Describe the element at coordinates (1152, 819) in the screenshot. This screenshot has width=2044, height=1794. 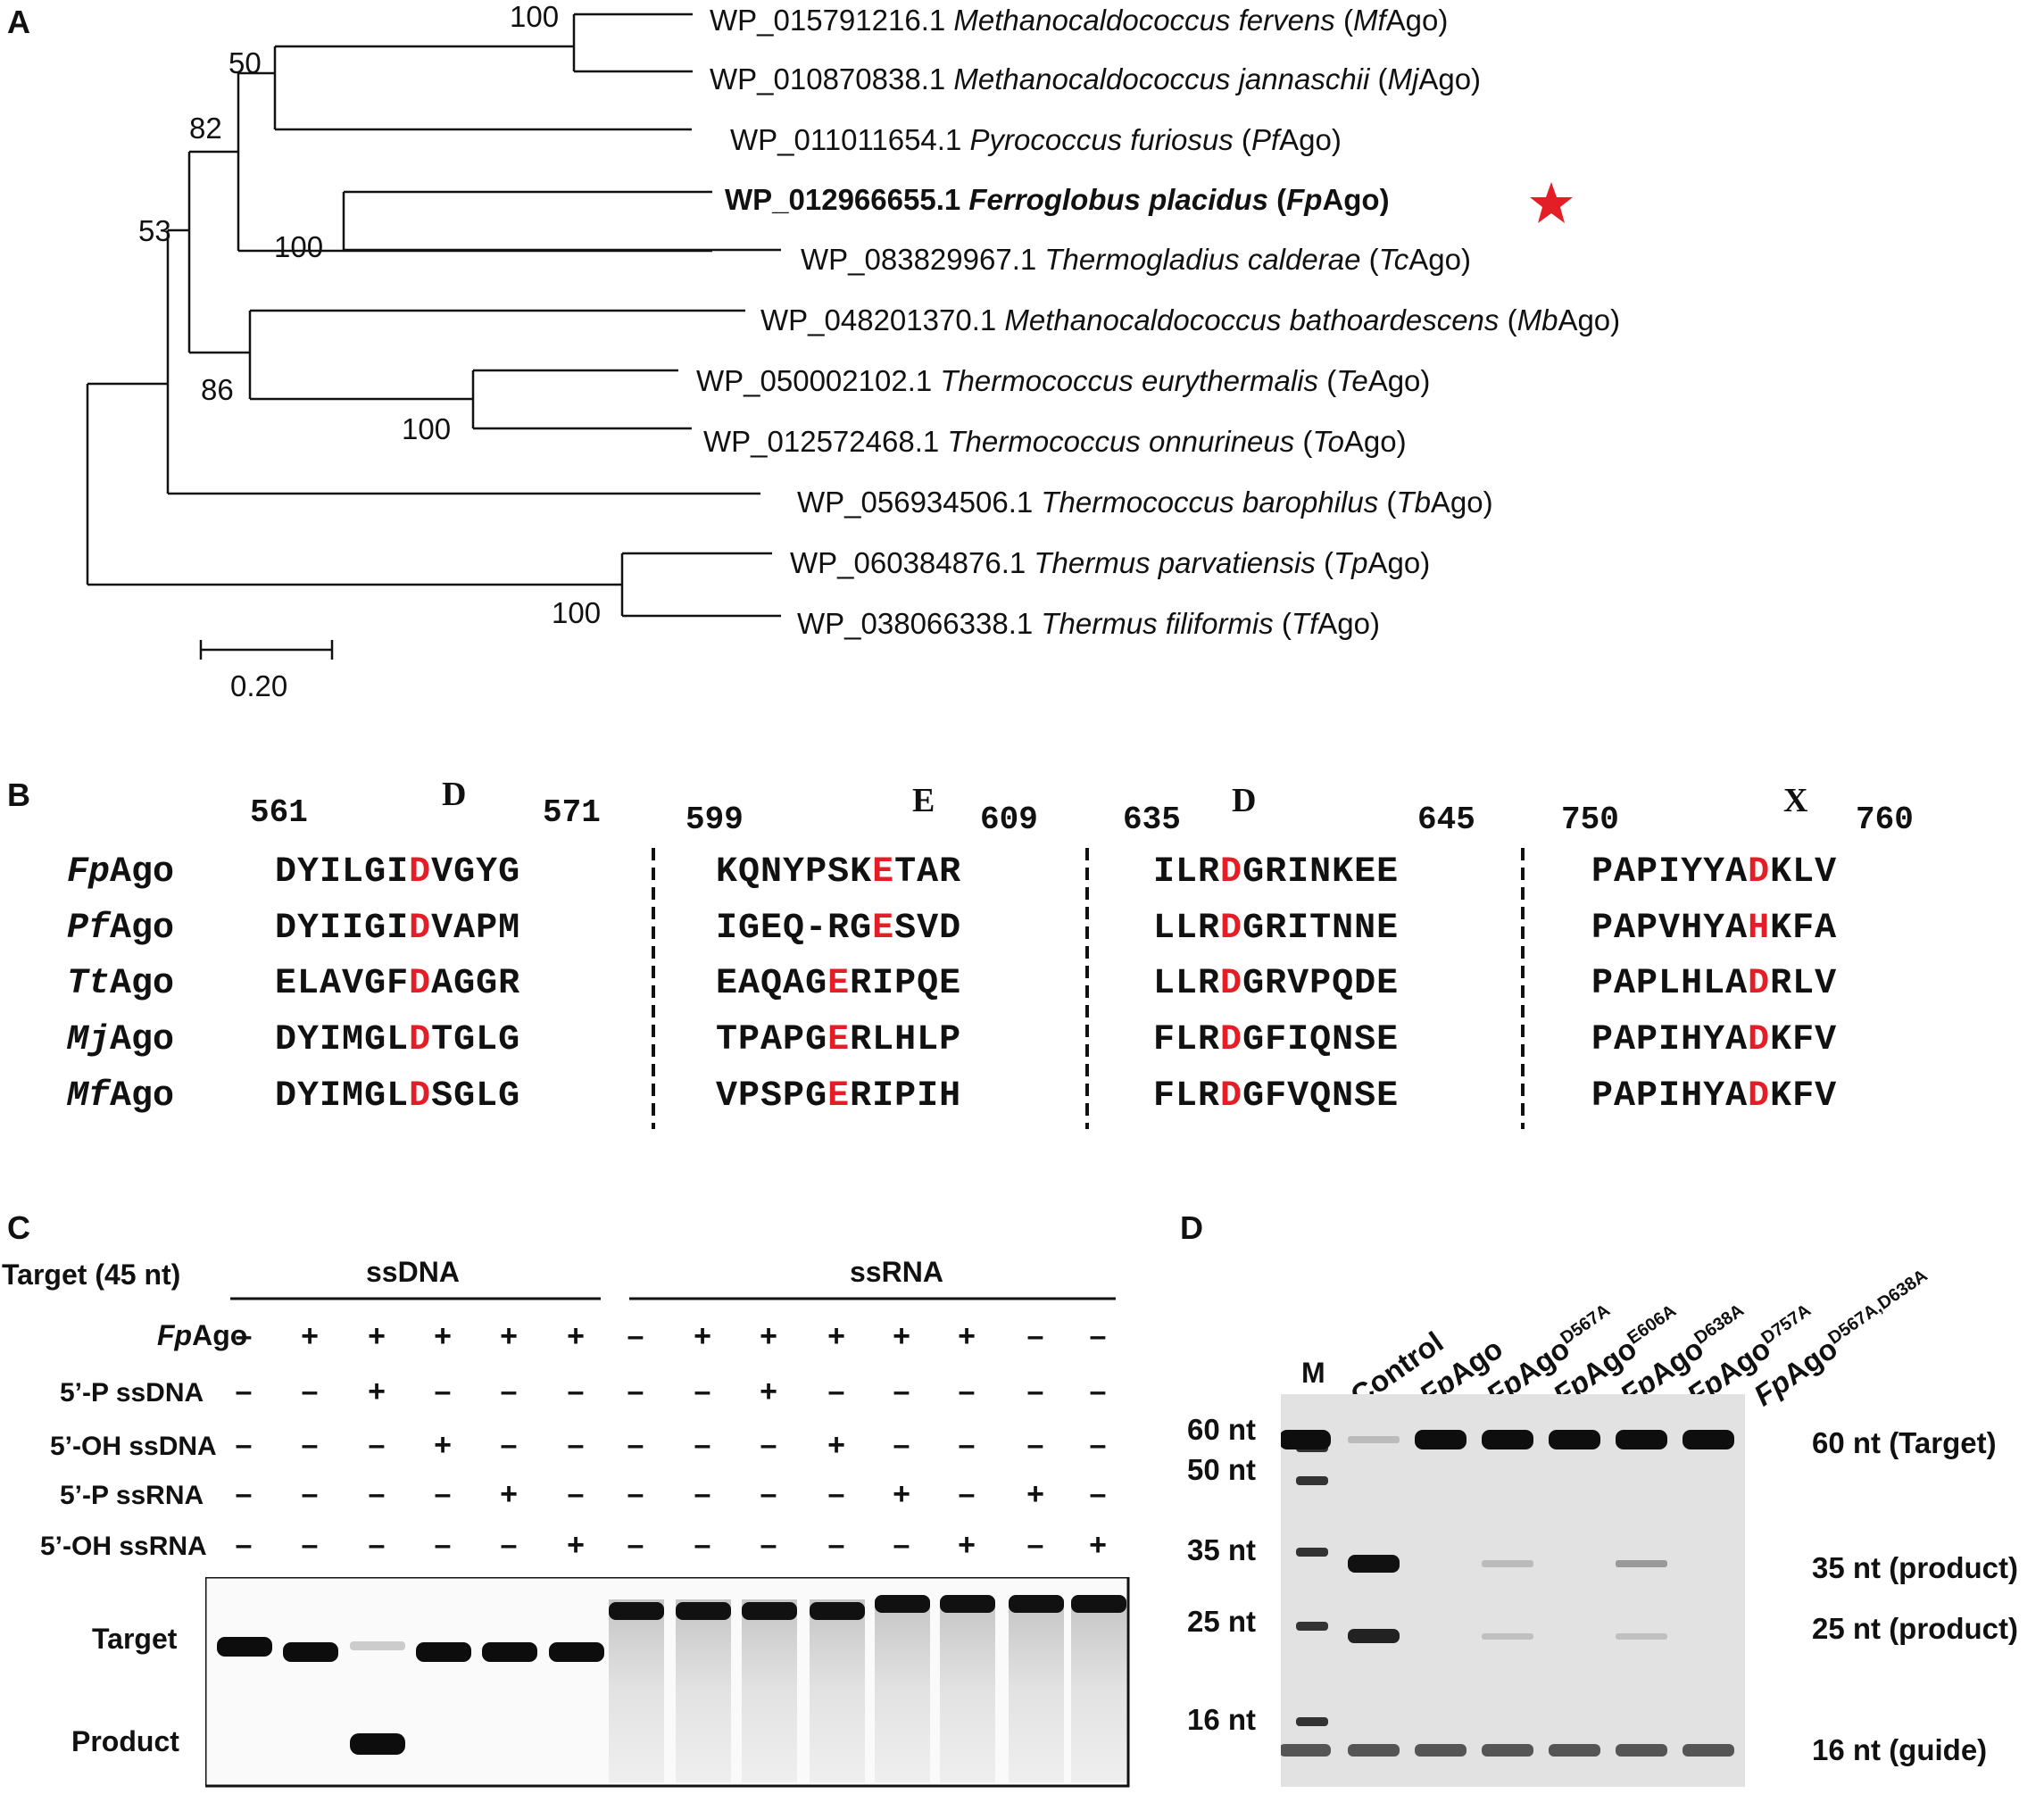
I see `position-start: 635` at that location.